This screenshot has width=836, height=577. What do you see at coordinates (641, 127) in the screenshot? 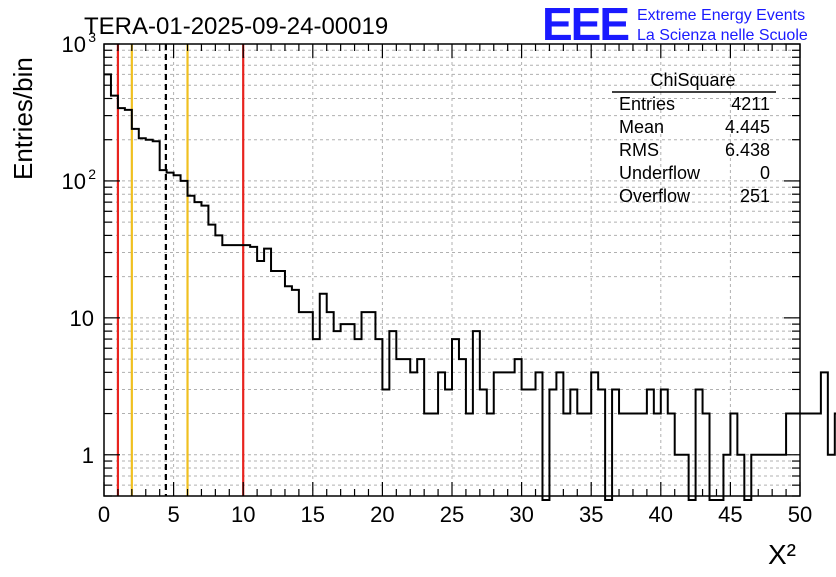
I see `stats-label: Mean` at bounding box center [641, 127].